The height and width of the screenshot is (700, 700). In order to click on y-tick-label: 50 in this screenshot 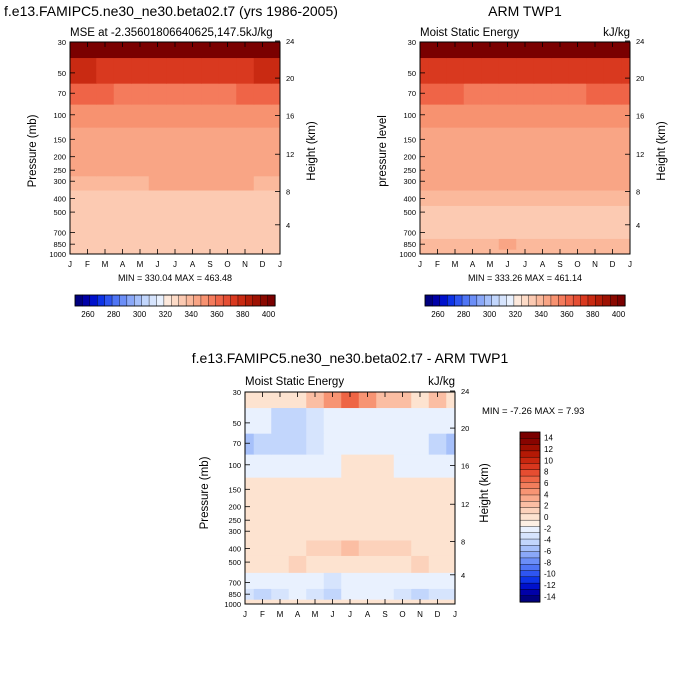, I will do `click(412, 73)`.